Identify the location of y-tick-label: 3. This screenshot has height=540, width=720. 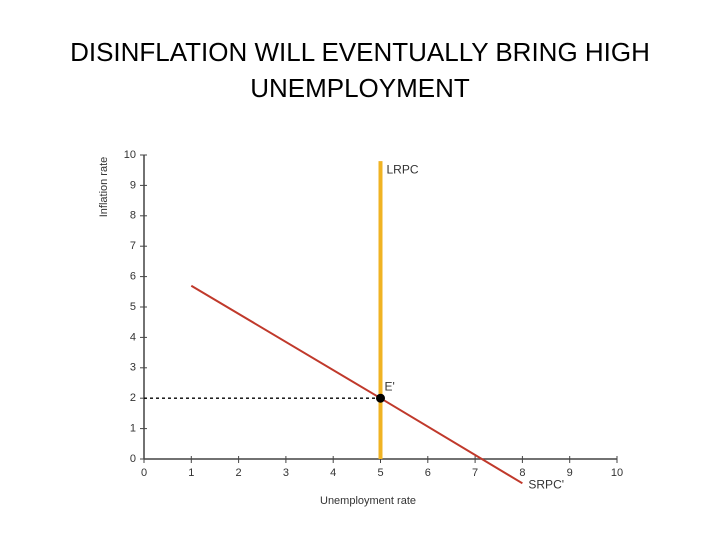
(133, 368).